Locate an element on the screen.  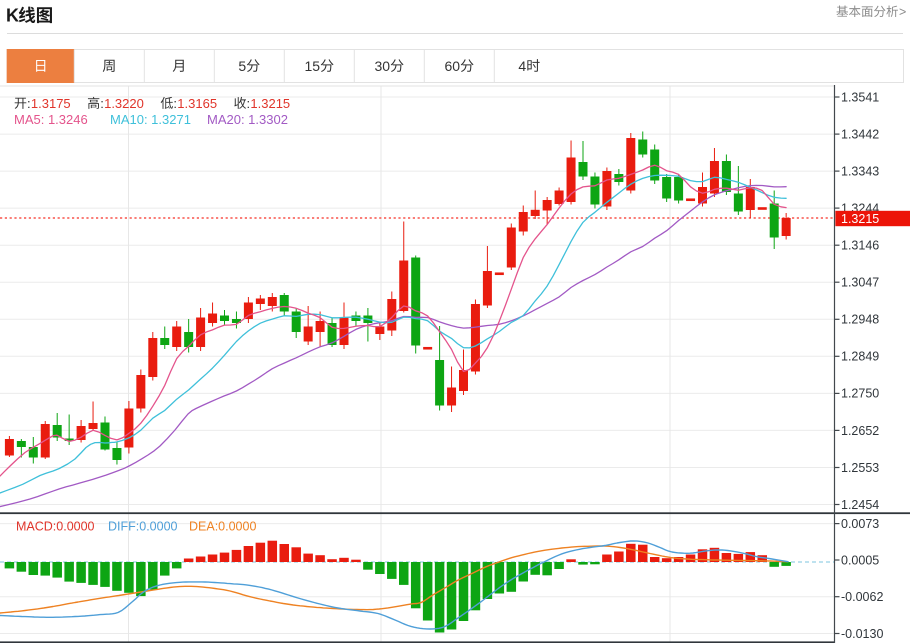
svg-text: -0.0062 is located at coordinates (862, 597).